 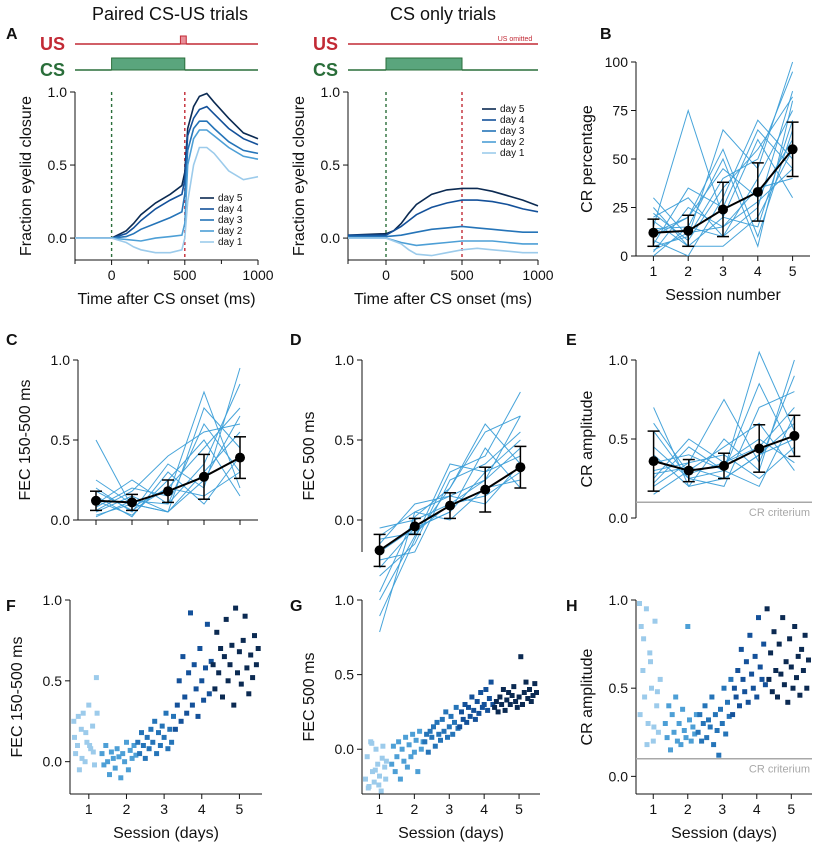 I want to click on a-right-trace-day3, so click(x=443, y=231).